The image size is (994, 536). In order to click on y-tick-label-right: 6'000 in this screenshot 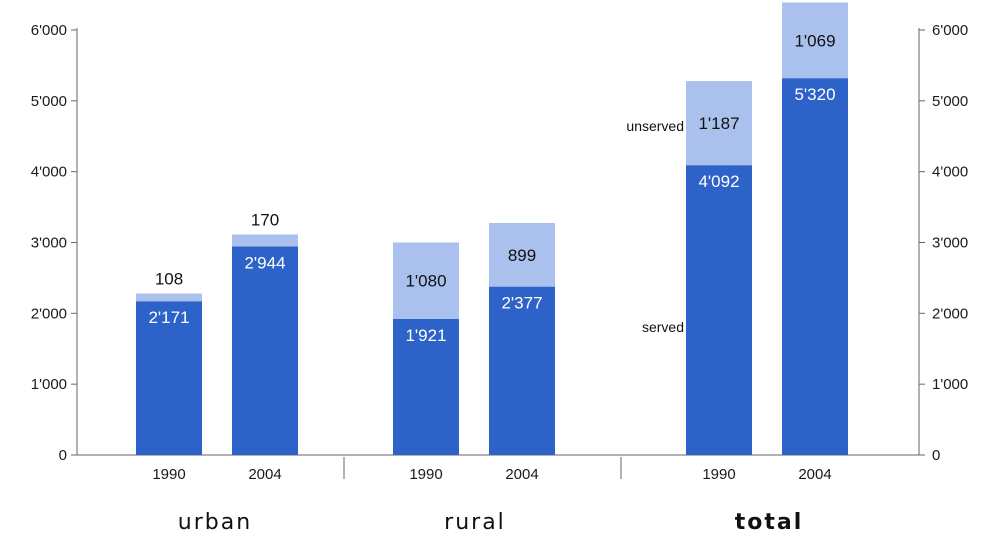, I will do `click(950, 30)`.